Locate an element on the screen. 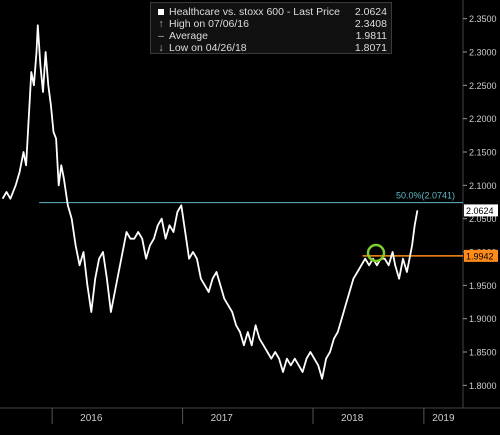 The height and width of the screenshot is (435, 500). last-price-tag: 2.0624 is located at coordinates (480, 211).